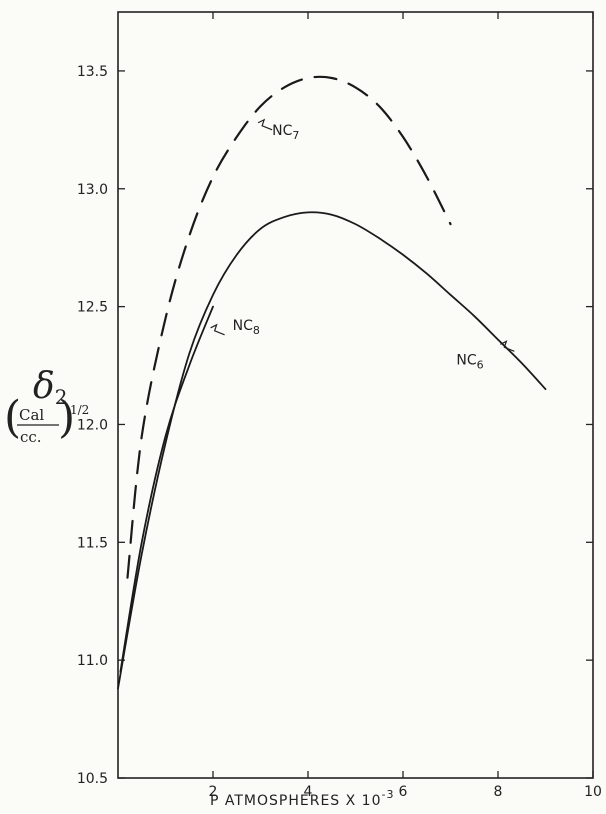 The width and height of the screenshot is (606, 814). Describe the element at coordinates (217, 329) in the screenshot. I see `series-label-squiggle-nc8` at that location.